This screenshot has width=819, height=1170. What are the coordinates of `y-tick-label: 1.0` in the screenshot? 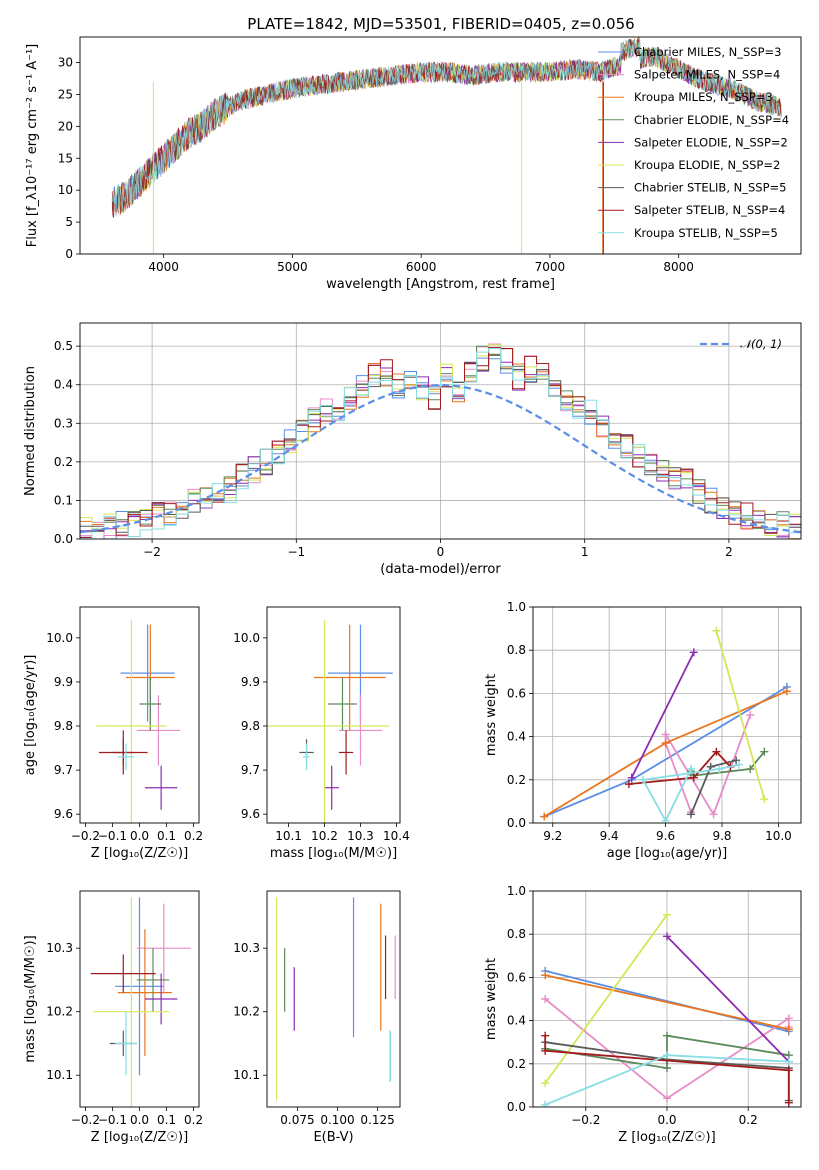 It's located at (516, 891).